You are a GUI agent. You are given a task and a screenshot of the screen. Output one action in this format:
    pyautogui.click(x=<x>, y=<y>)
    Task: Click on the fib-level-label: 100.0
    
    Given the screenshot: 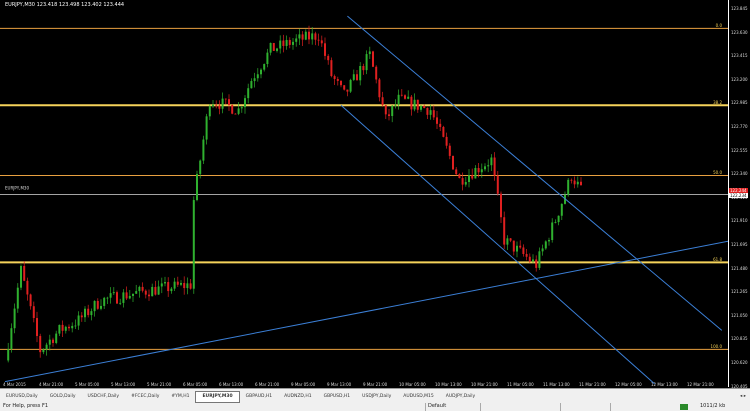 What is the action you would take?
    pyautogui.click(x=717, y=346)
    